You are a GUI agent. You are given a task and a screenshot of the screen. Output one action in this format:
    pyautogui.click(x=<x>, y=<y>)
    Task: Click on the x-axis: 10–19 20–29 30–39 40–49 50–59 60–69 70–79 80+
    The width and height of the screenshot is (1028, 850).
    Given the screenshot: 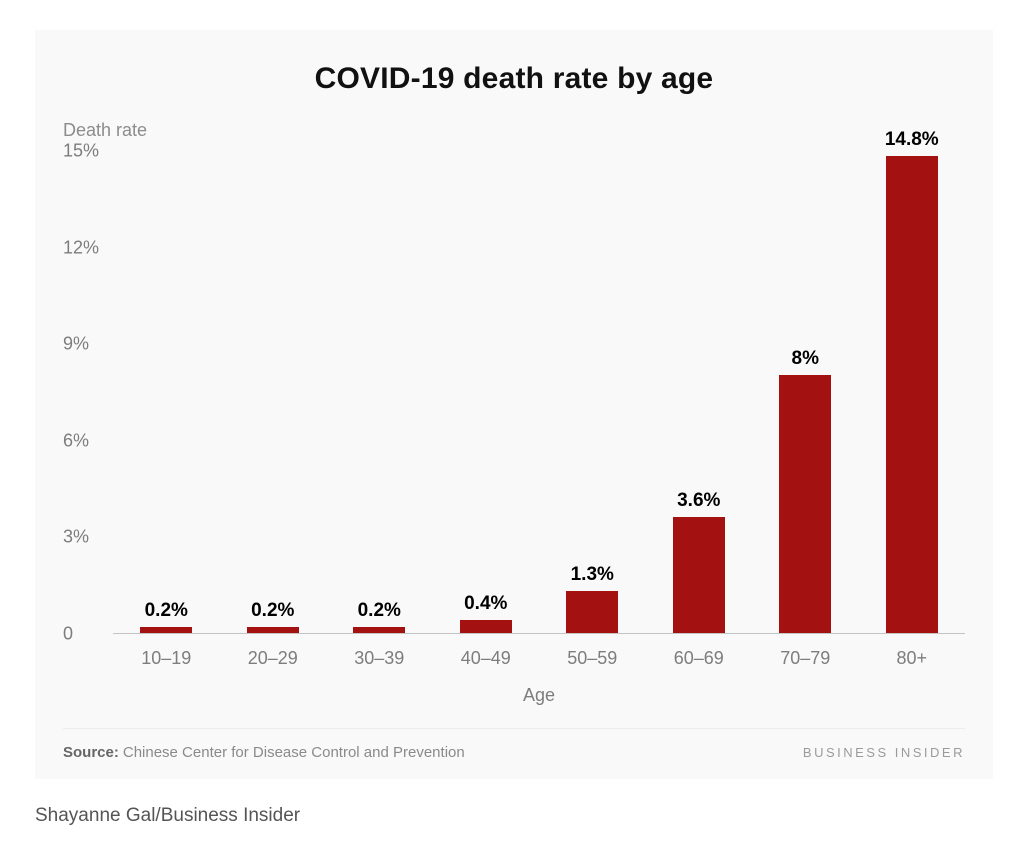 What is the action you would take?
    pyautogui.click(x=539, y=658)
    